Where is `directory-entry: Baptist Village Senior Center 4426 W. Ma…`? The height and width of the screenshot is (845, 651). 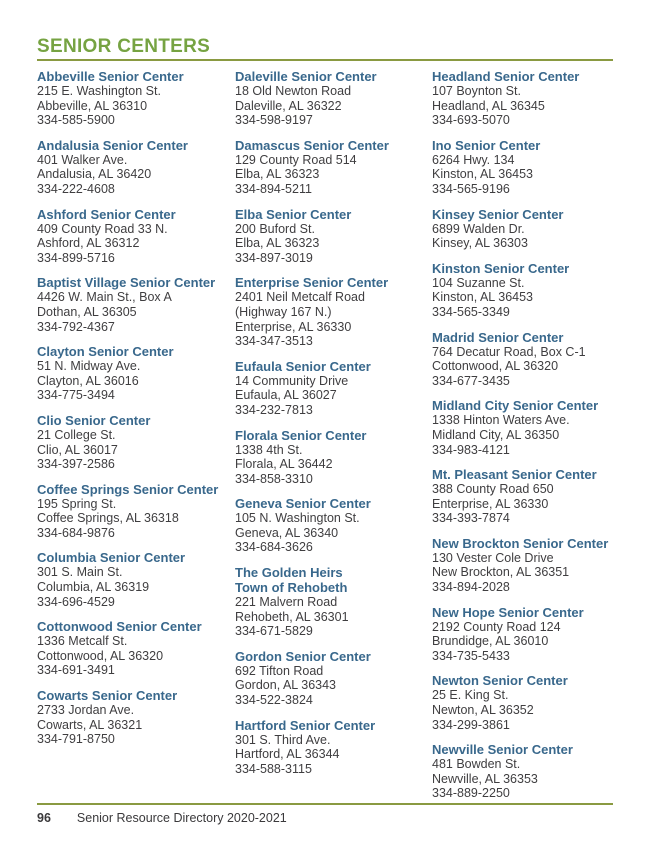
directory-entry: Baptist Village Senior Center 4426 W. Ma… is located at coordinates (136, 304).